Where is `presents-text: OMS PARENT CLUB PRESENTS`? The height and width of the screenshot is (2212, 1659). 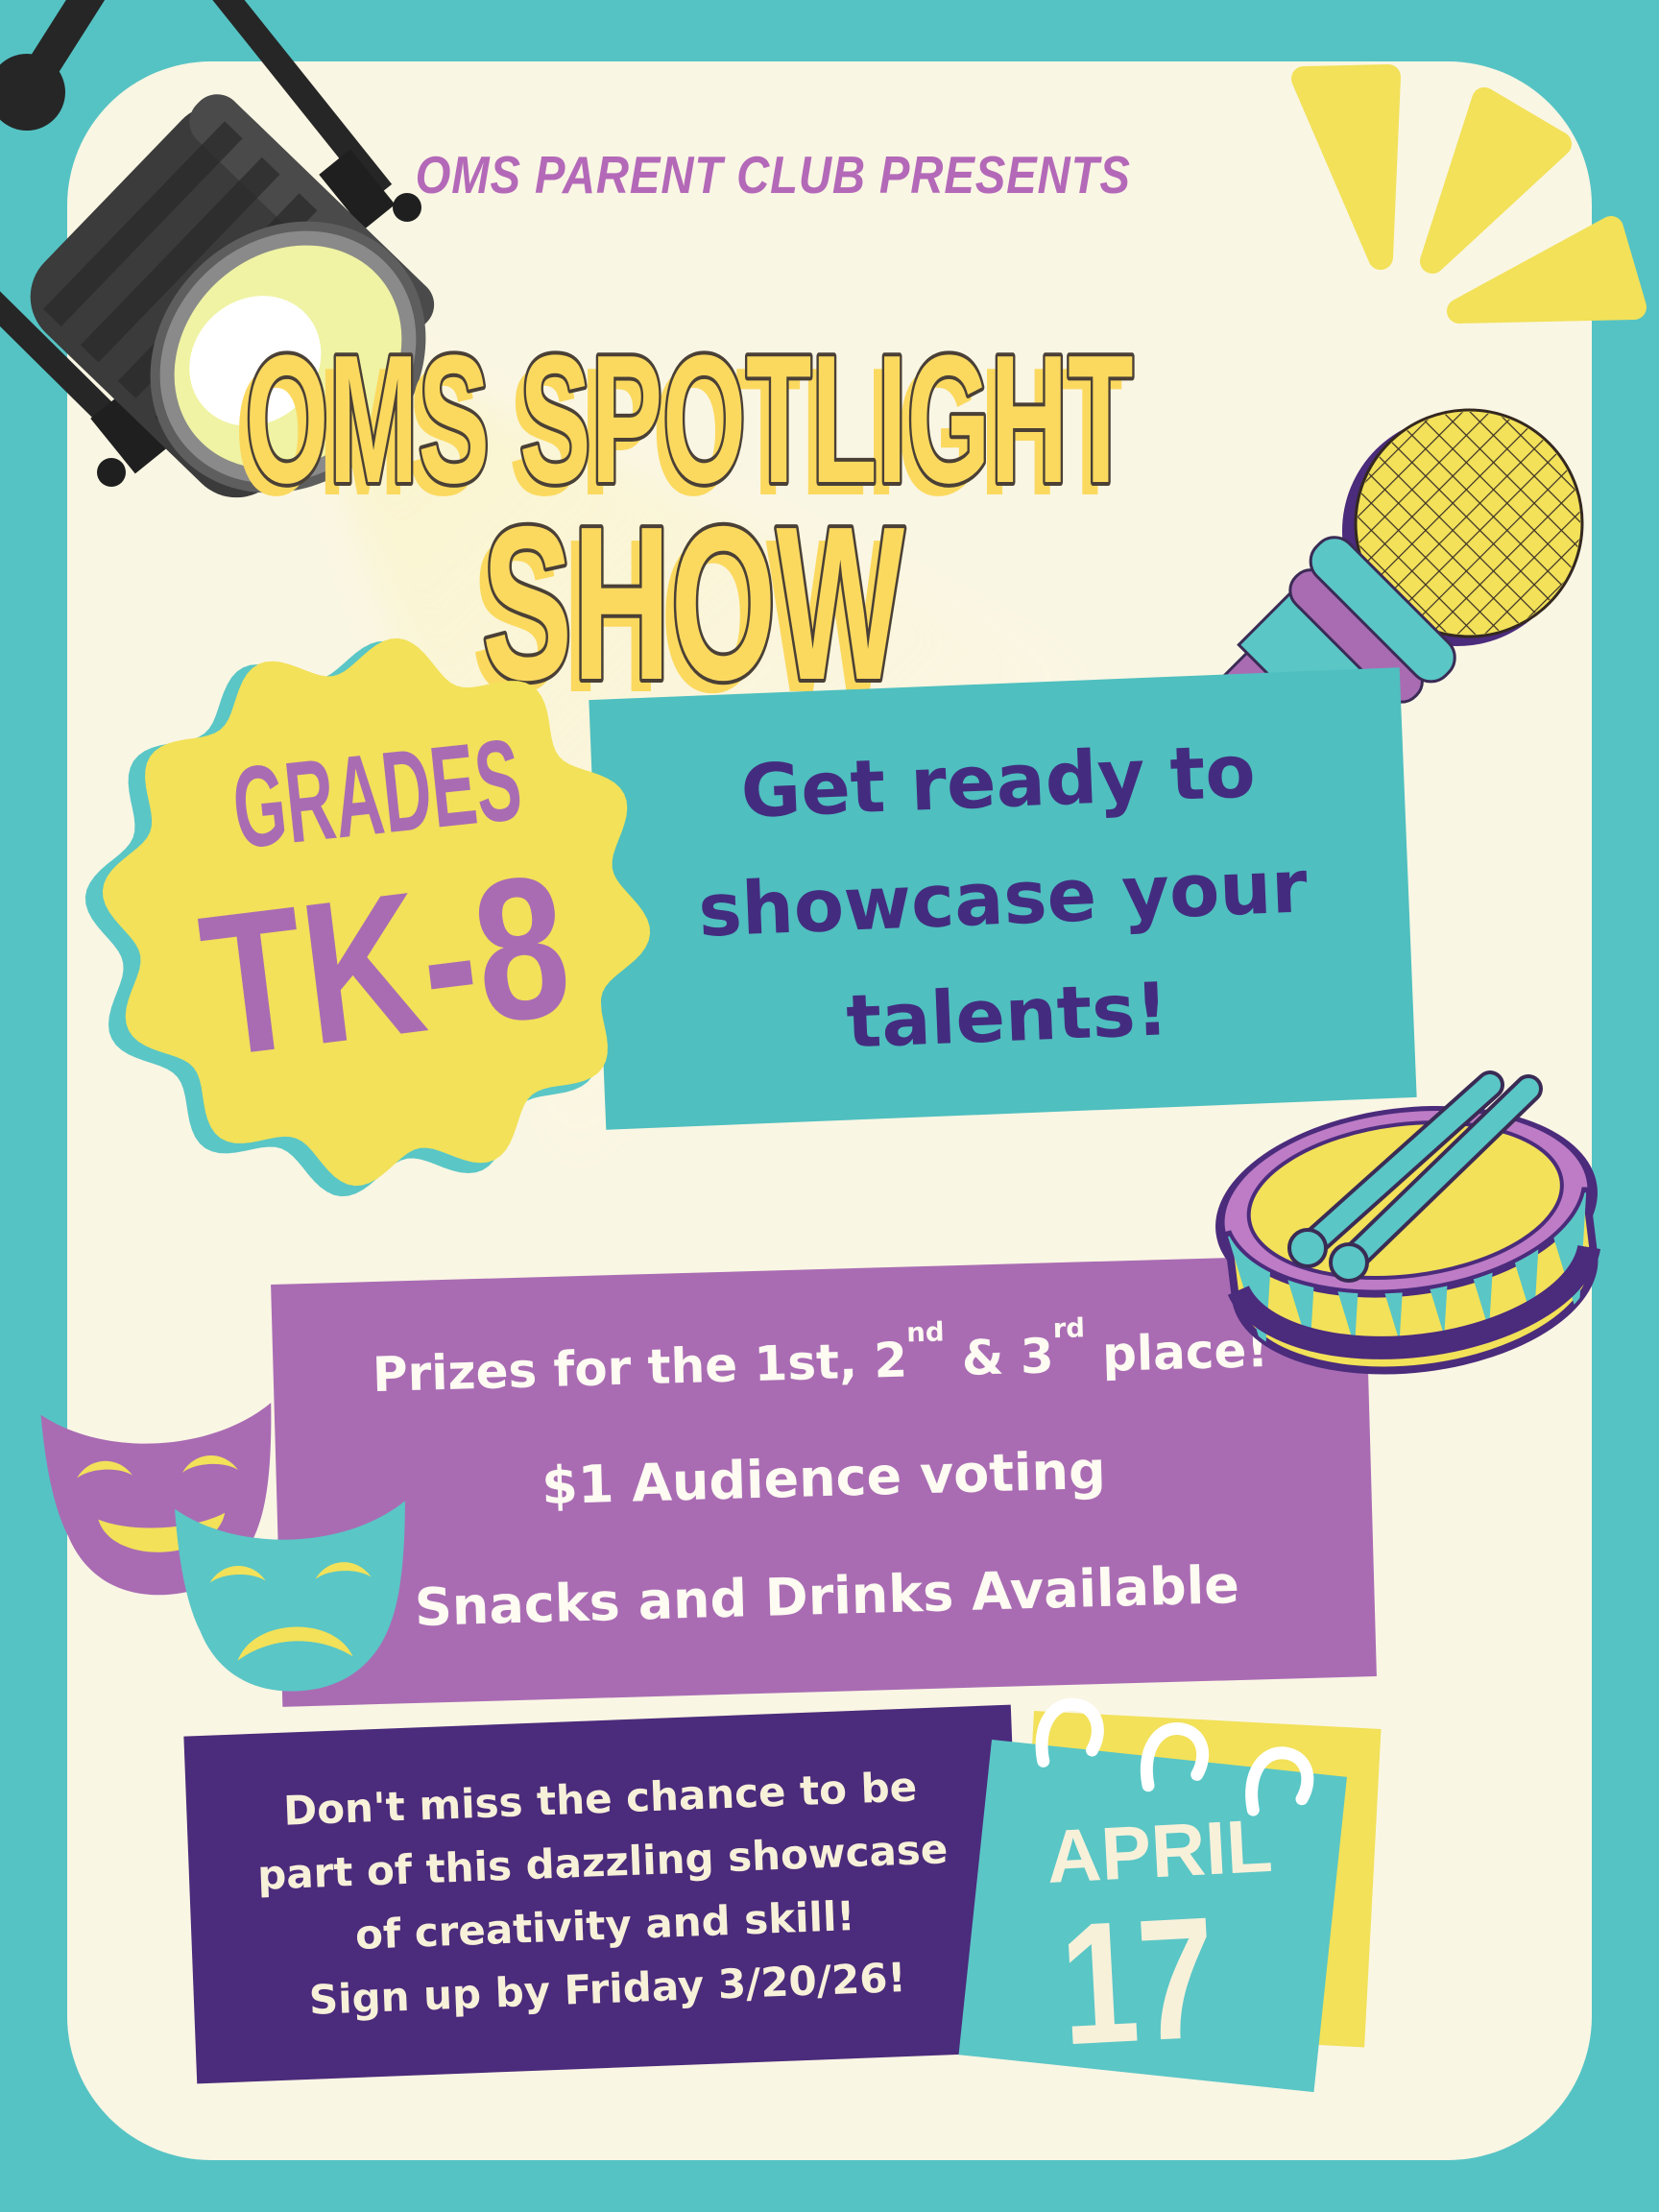
presents-text: OMS PARENT CLUB PRESENTS is located at coordinates (773, 174).